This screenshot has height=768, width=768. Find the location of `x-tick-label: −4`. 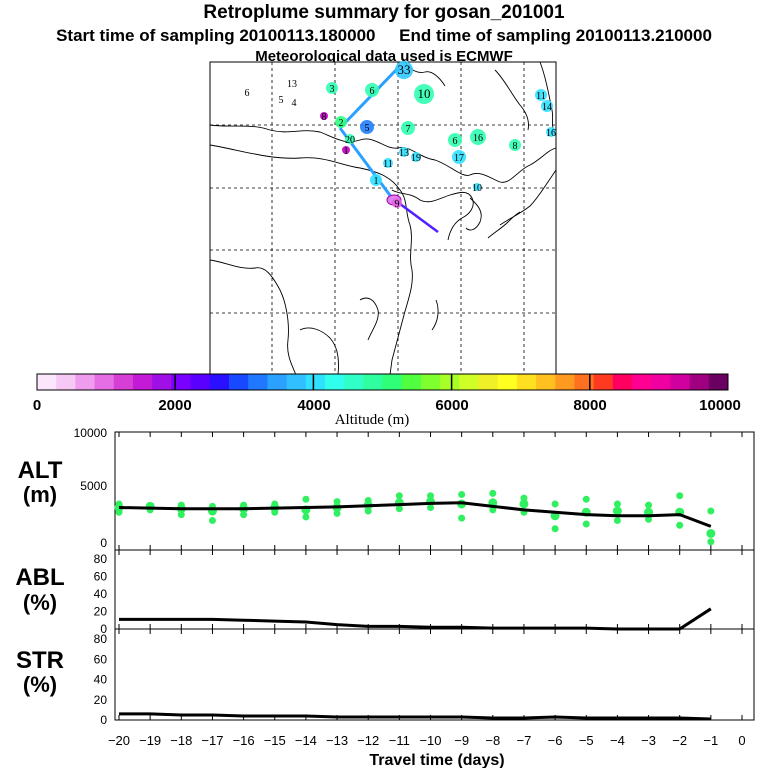

x-tick-label: −4 is located at coordinates (617, 740).